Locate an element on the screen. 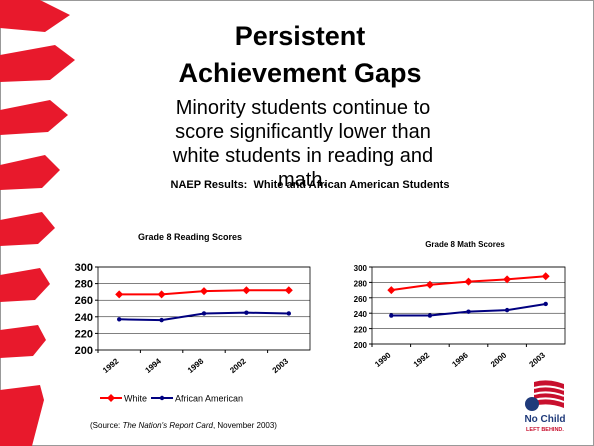  source-title: The Nation's Report Card is located at coordinates (167, 425).